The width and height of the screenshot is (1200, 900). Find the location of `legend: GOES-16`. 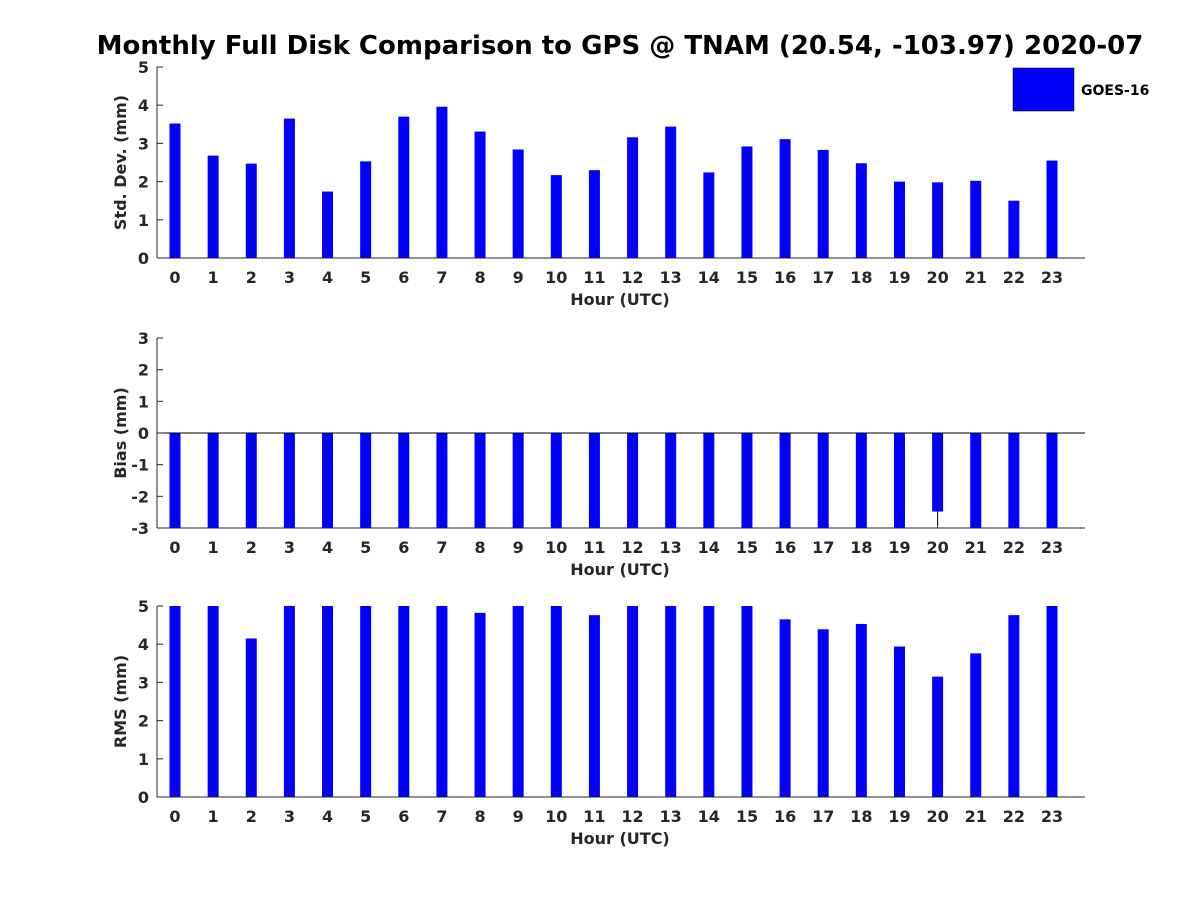

legend: GOES-16 is located at coordinates (1080, 89).